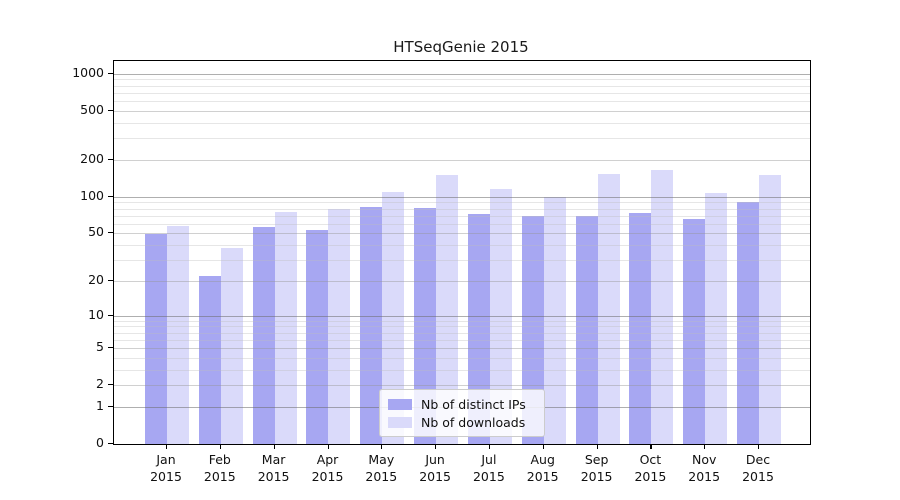 The image size is (900, 500). I want to click on bar-downloads-may, so click(393, 317).